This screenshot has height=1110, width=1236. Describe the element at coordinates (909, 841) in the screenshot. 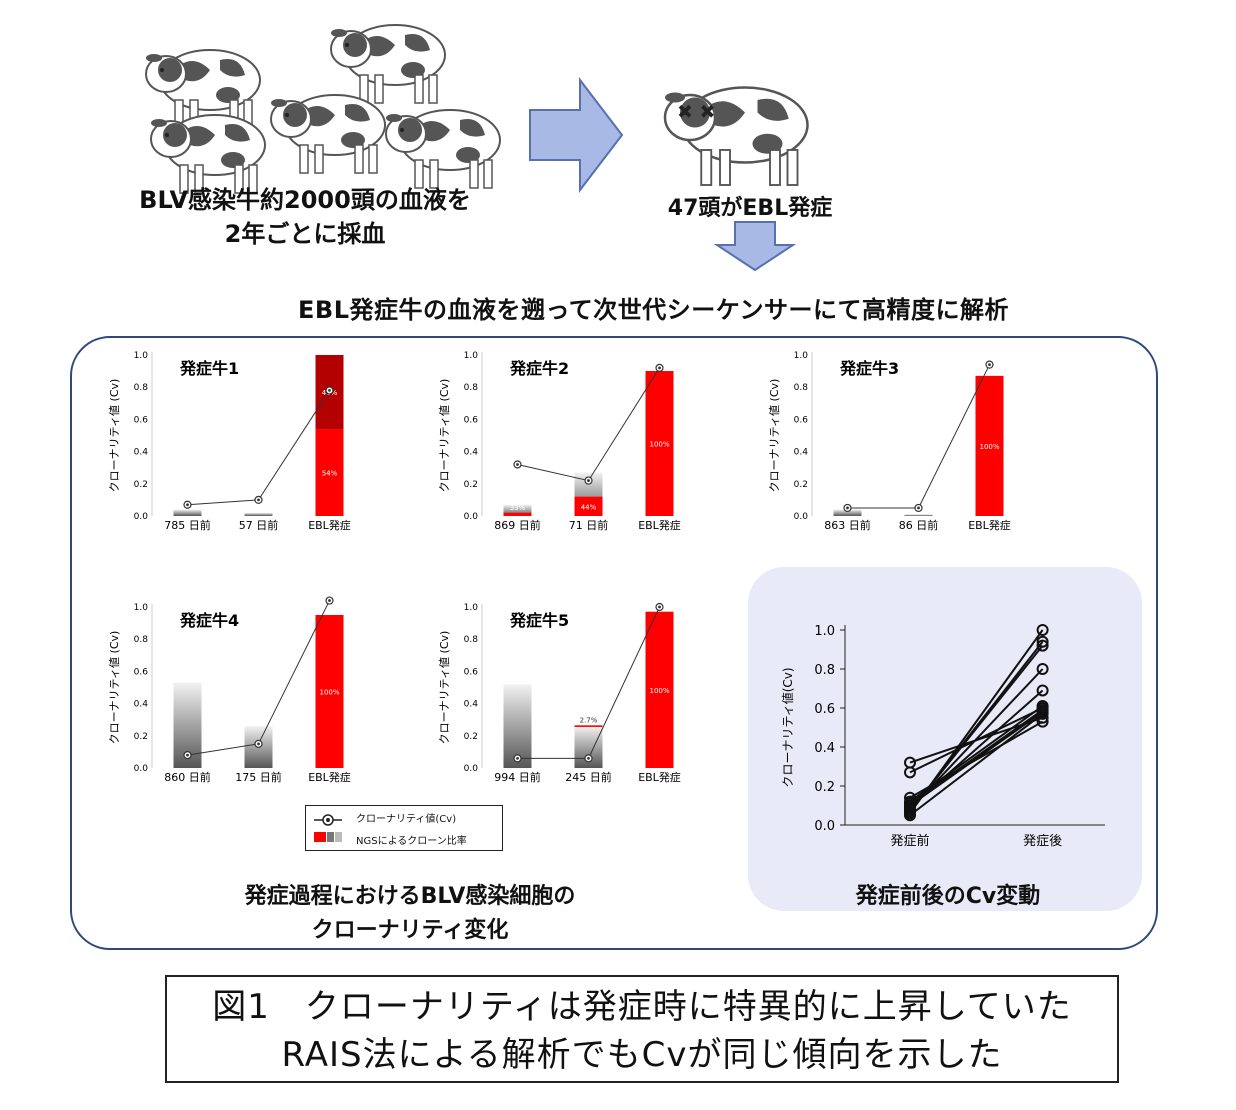

I see `x-tick-label: 発症前` at that location.